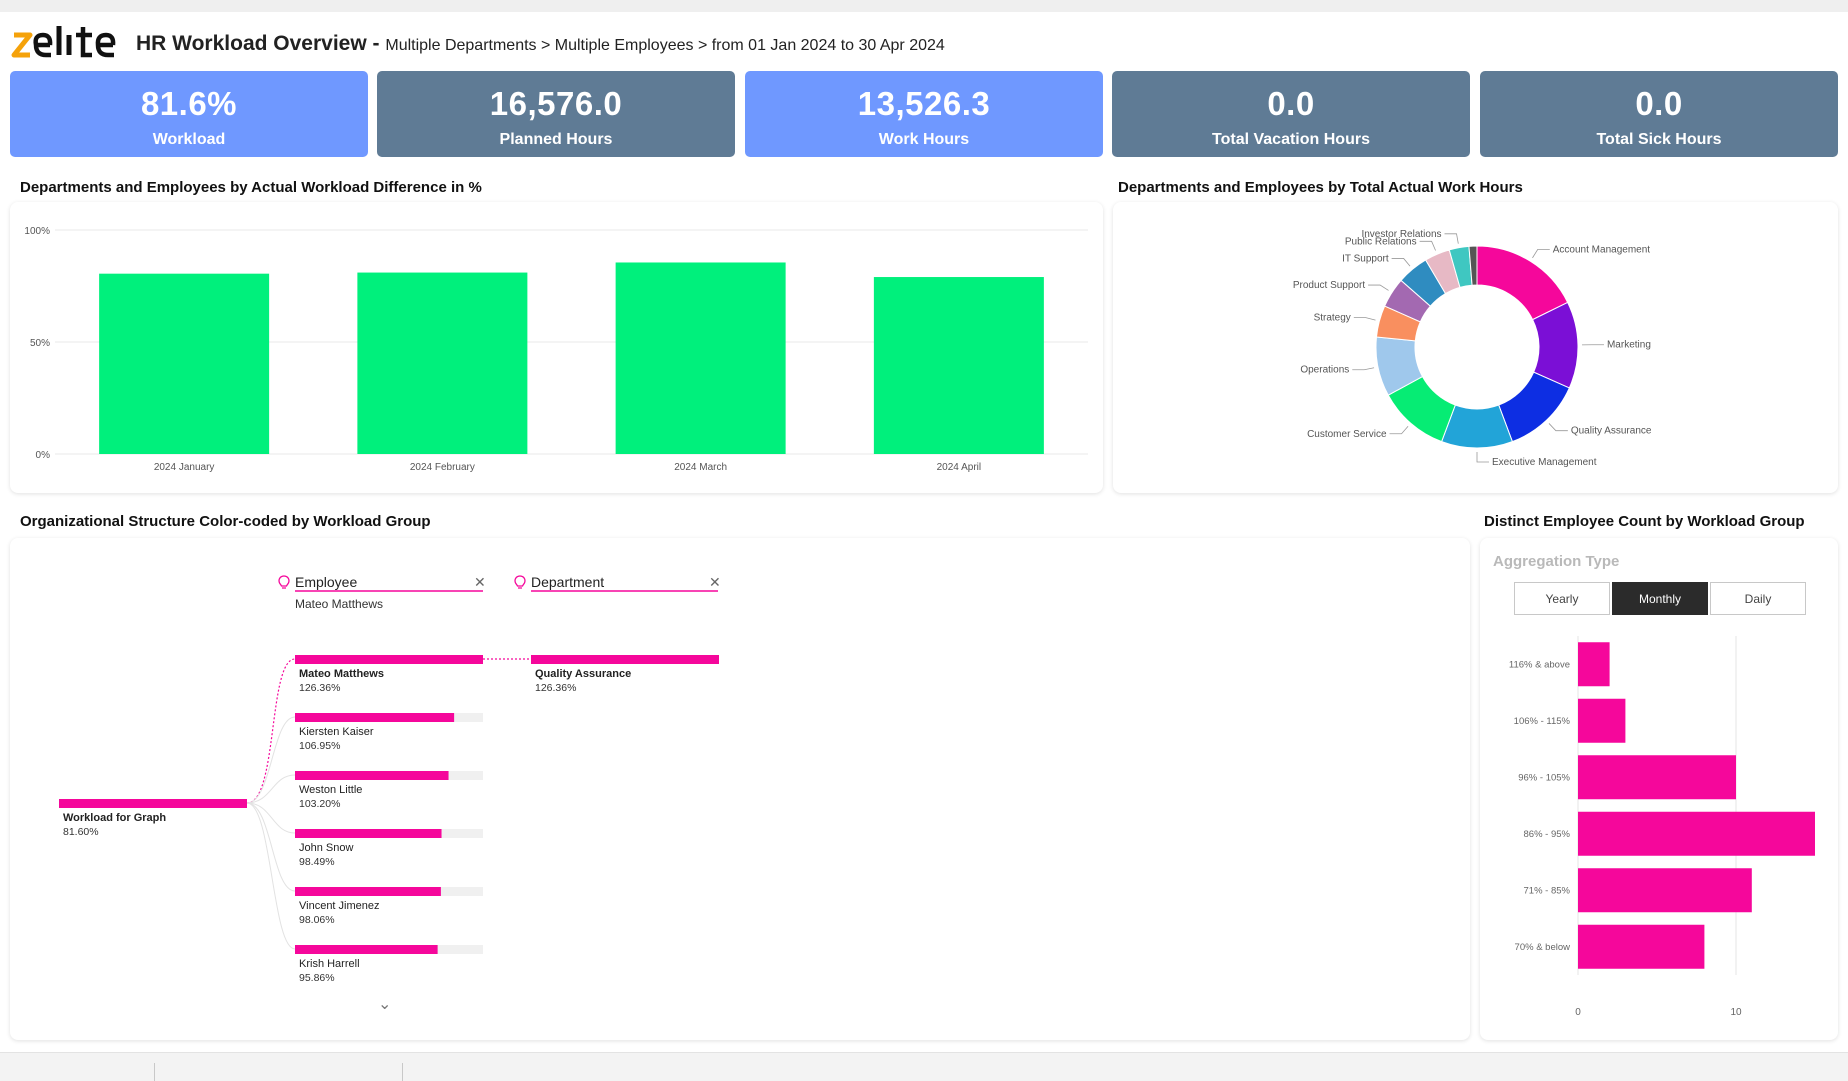 The image size is (1848, 1081). I want to click on kpi-sick-hours: 0.0 Total Sick Hours, so click(1659, 114).